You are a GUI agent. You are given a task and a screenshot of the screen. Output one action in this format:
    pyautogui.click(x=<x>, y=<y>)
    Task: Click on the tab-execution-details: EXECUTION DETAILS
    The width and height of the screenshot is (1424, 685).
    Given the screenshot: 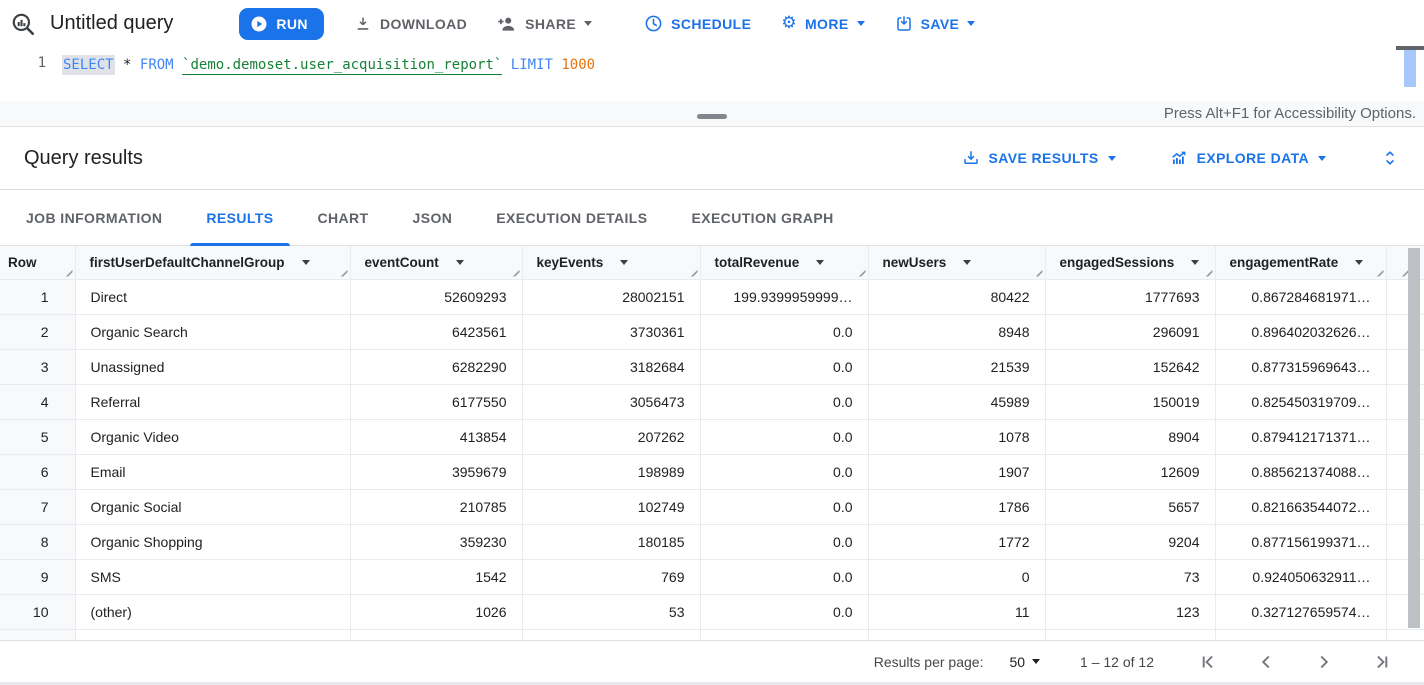 What is the action you would take?
    pyautogui.click(x=572, y=217)
    